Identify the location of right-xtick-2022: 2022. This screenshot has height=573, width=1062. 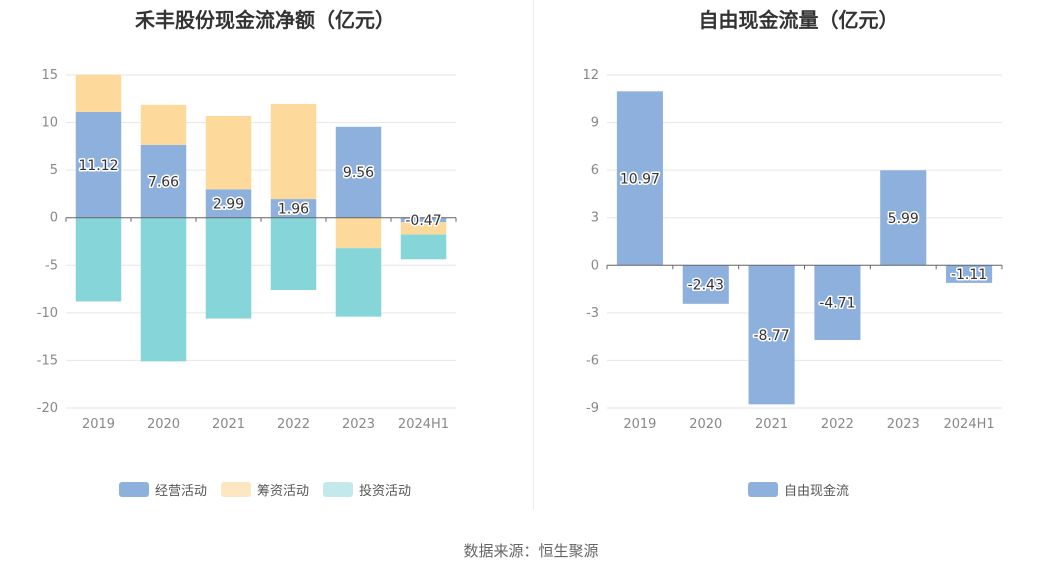
(837, 424).